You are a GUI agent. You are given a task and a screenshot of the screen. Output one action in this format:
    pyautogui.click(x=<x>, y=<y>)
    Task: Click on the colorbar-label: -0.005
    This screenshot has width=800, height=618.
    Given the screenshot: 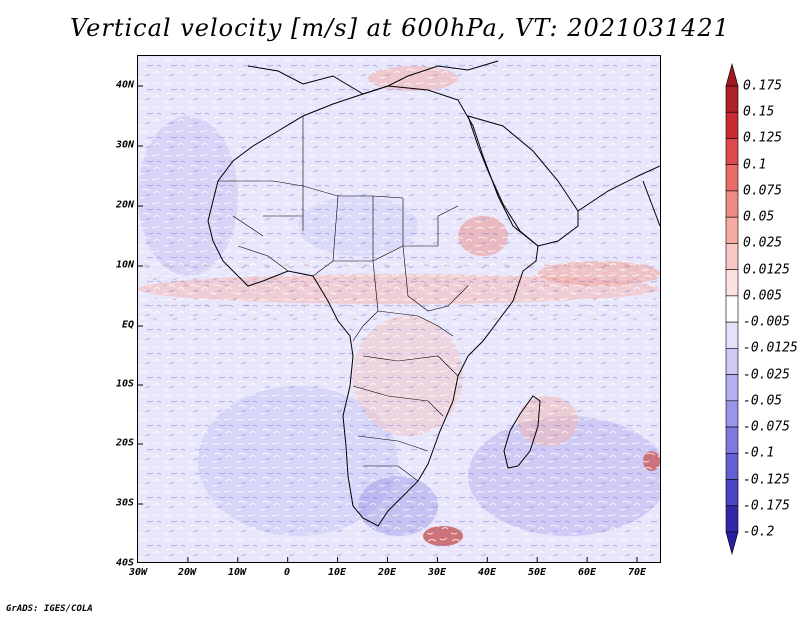 What is the action you would take?
    pyautogui.click(x=766, y=322)
    